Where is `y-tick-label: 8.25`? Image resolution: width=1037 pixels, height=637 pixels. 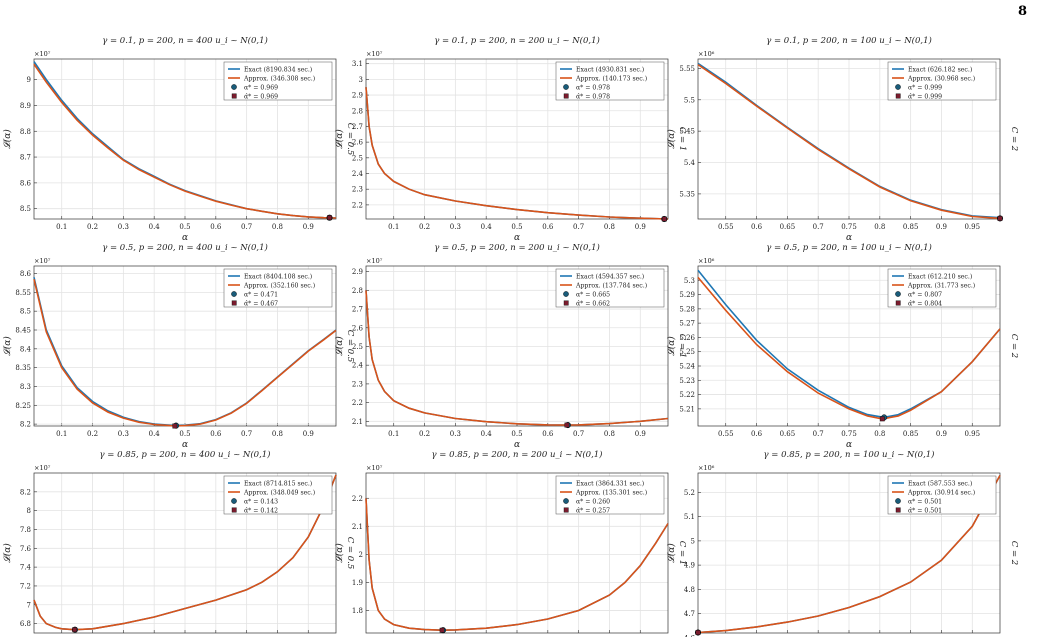 y-tick-label: 8.25 is located at coordinates (23, 406).